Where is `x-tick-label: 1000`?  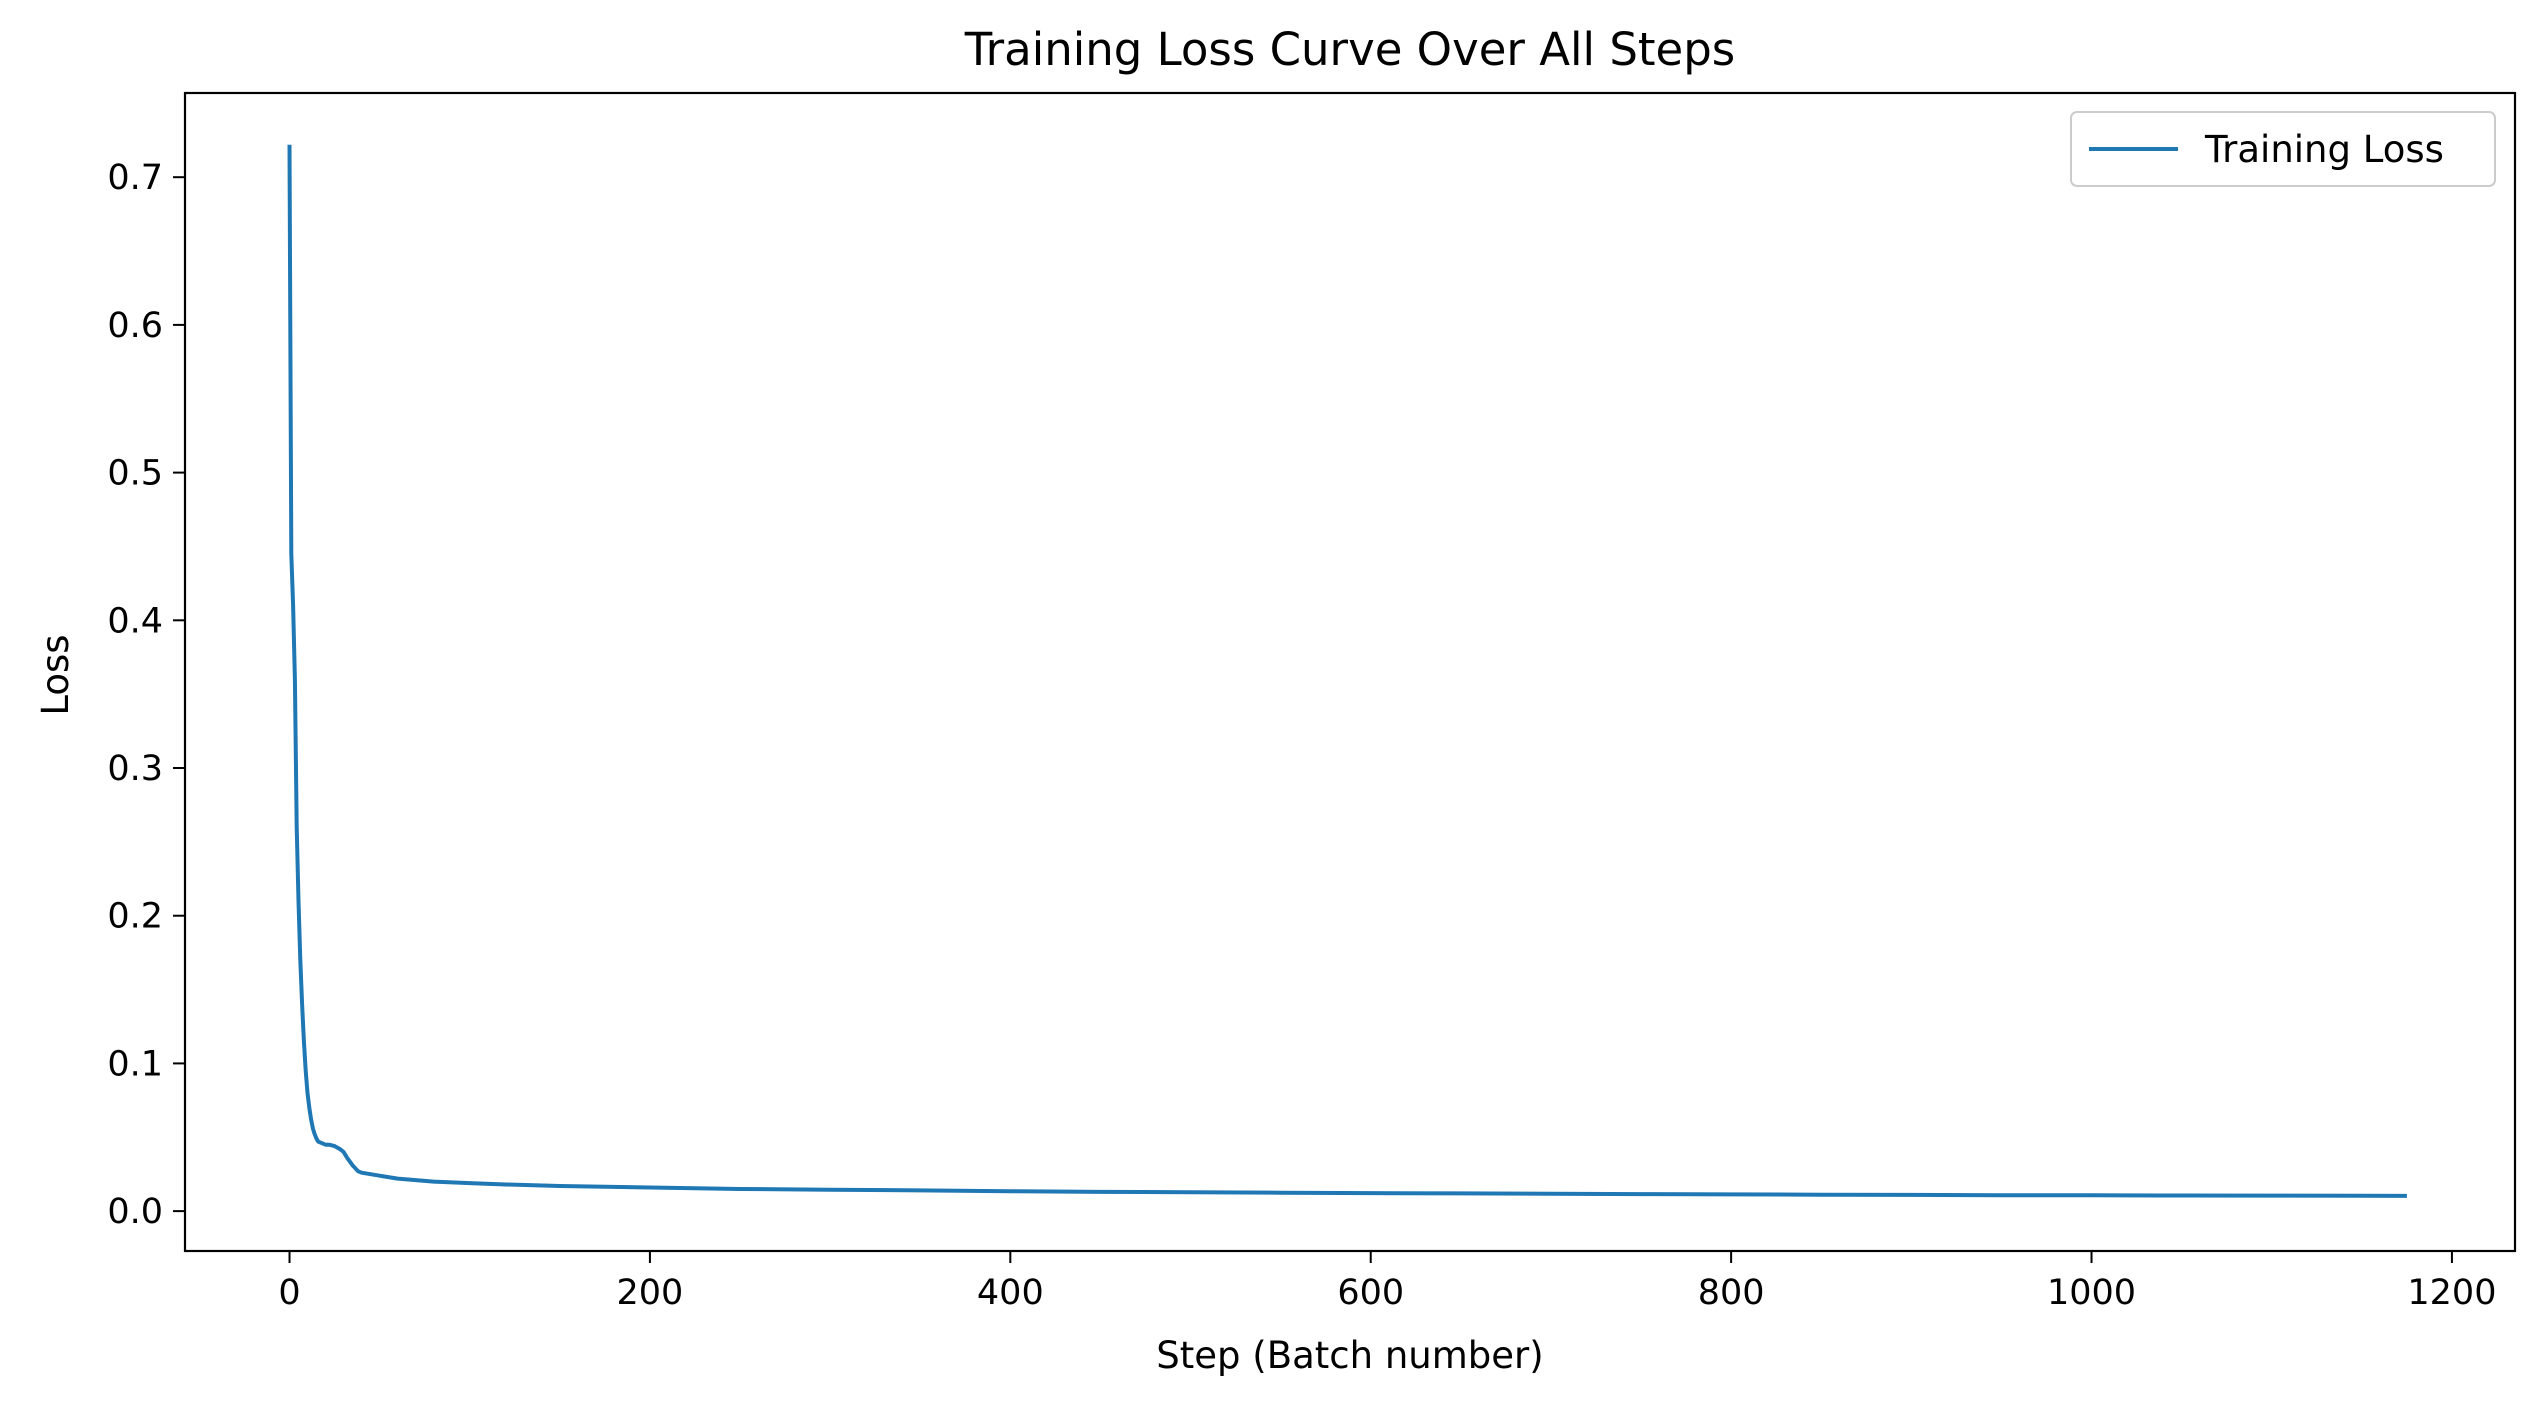 x-tick-label: 1000 is located at coordinates (2091, 1293).